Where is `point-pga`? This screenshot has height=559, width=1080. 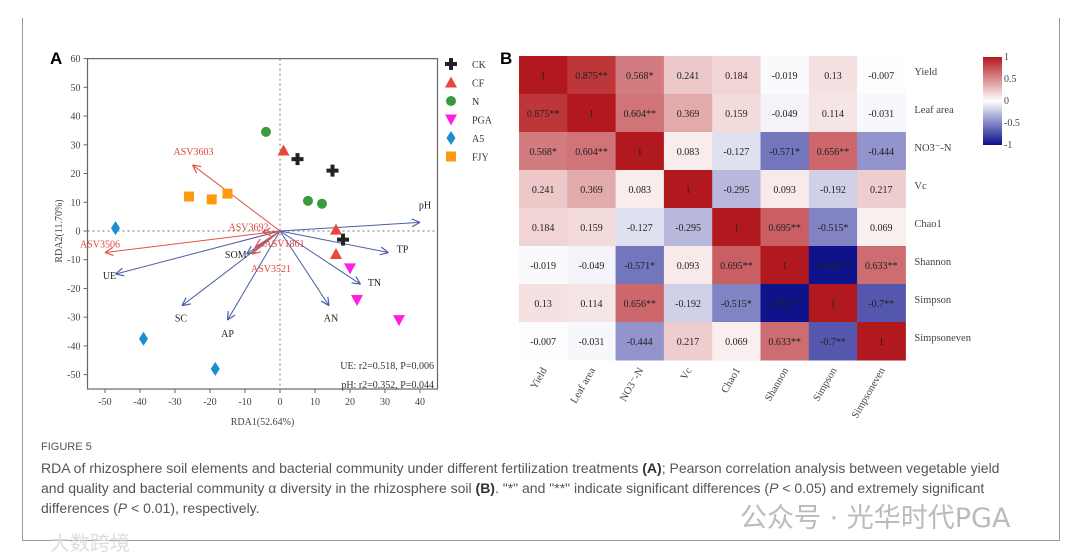 point-pga is located at coordinates (357, 300).